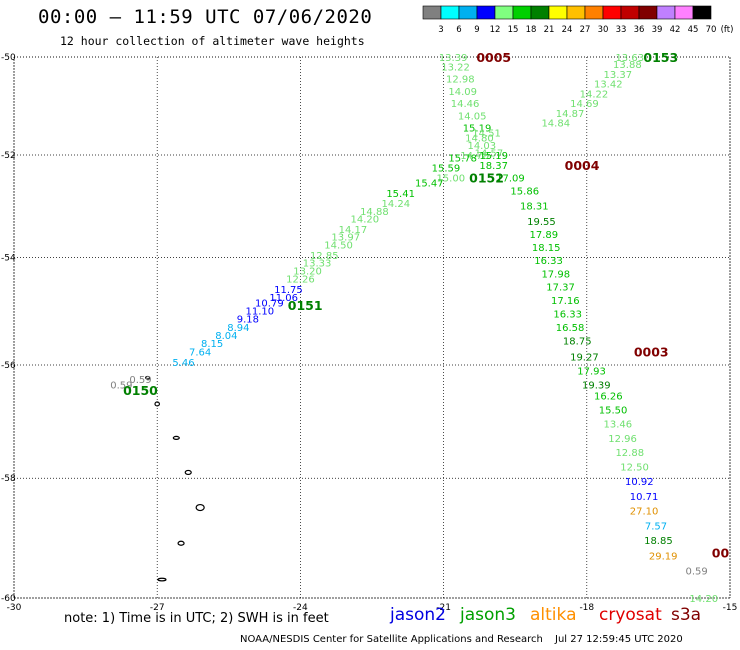  What do you see at coordinates (200, 352) in the screenshot?
I see `wave-height-label: 7.64` at bounding box center [200, 352].